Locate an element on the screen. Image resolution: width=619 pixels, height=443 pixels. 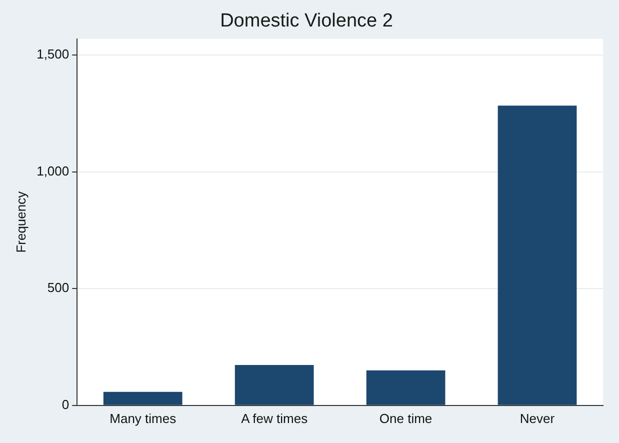
y-tick-label: 500 is located at coordinates (58, 288).